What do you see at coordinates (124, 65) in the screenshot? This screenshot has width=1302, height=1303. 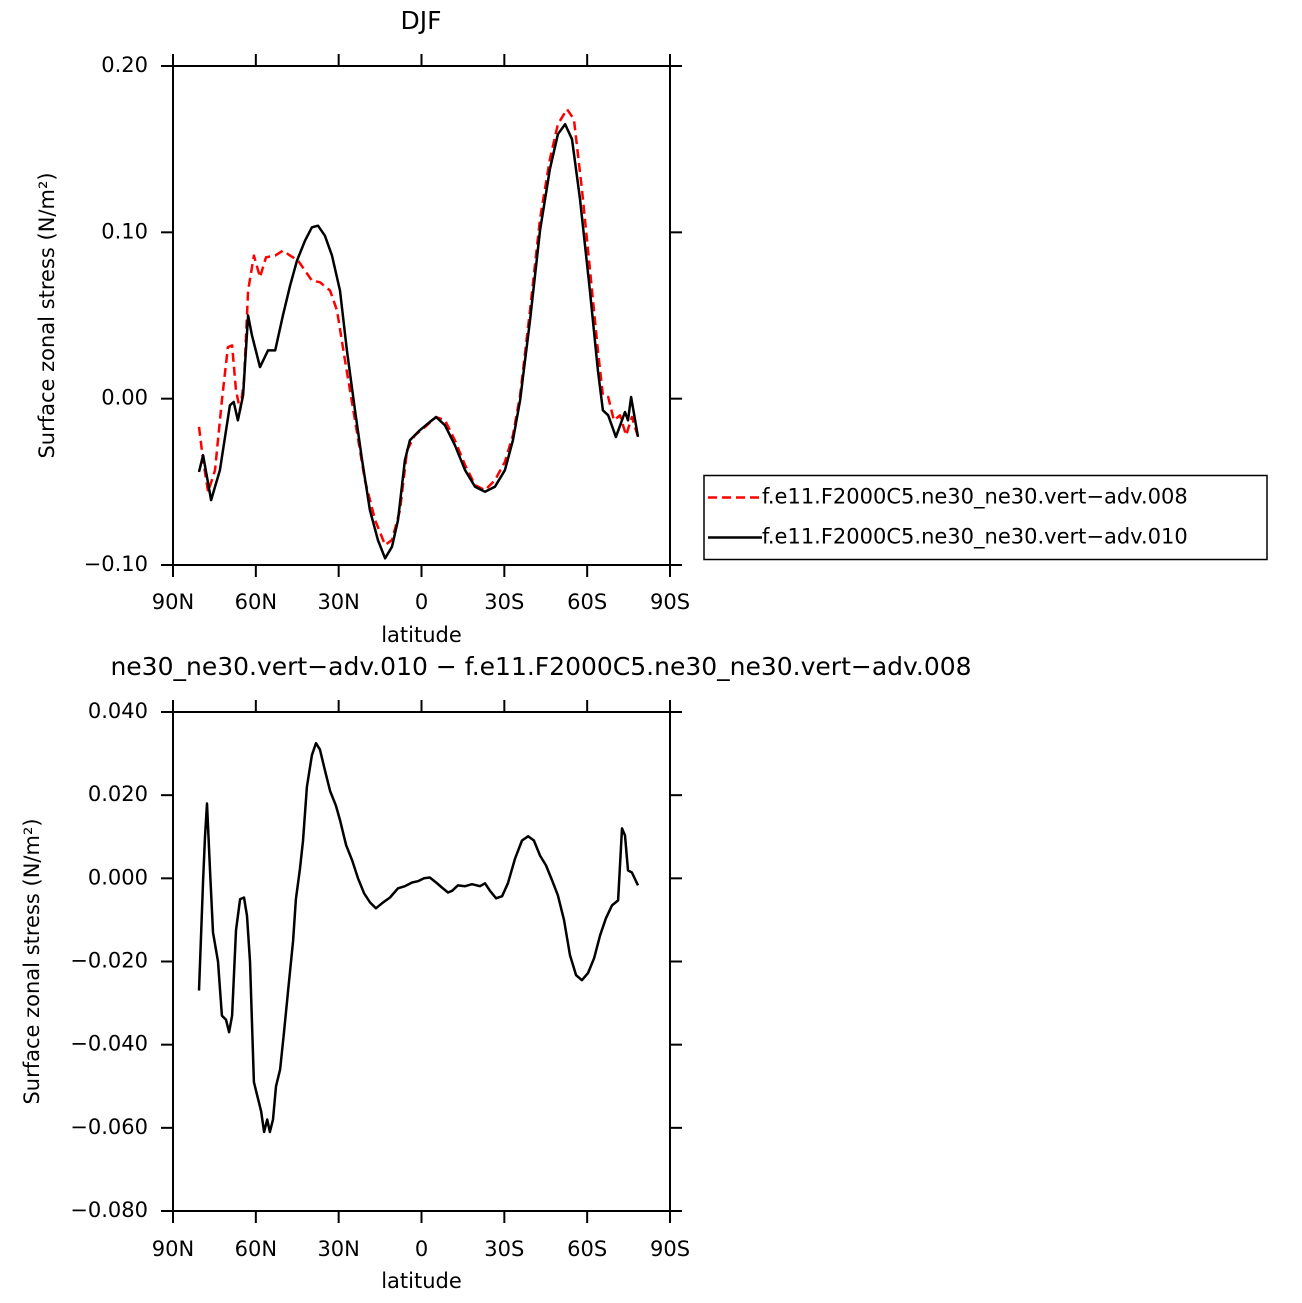 I see `y-tick-label: 0.20` at bounding box center [124, 65].